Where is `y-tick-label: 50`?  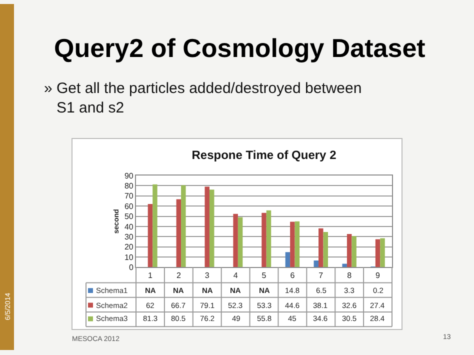
y-tick-label: 50 is located at coordinates (129, 217).